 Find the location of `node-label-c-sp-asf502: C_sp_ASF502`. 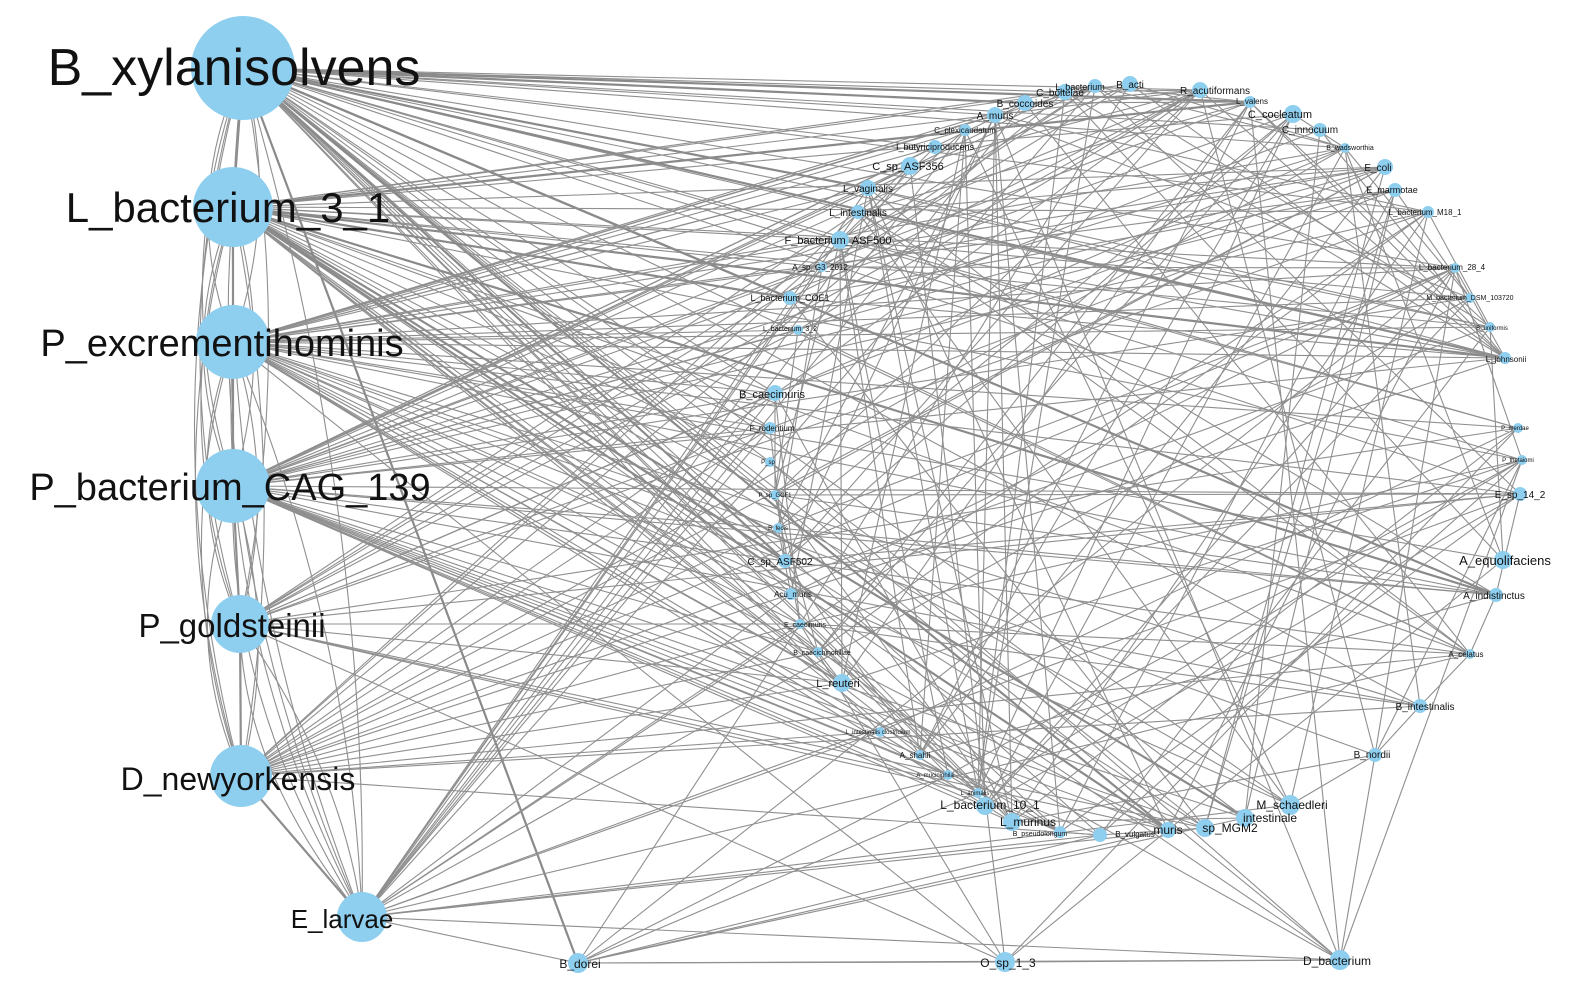

node-label-c-sp-asf502: C_sp_ASF502 is located at coordinates (779, 562).